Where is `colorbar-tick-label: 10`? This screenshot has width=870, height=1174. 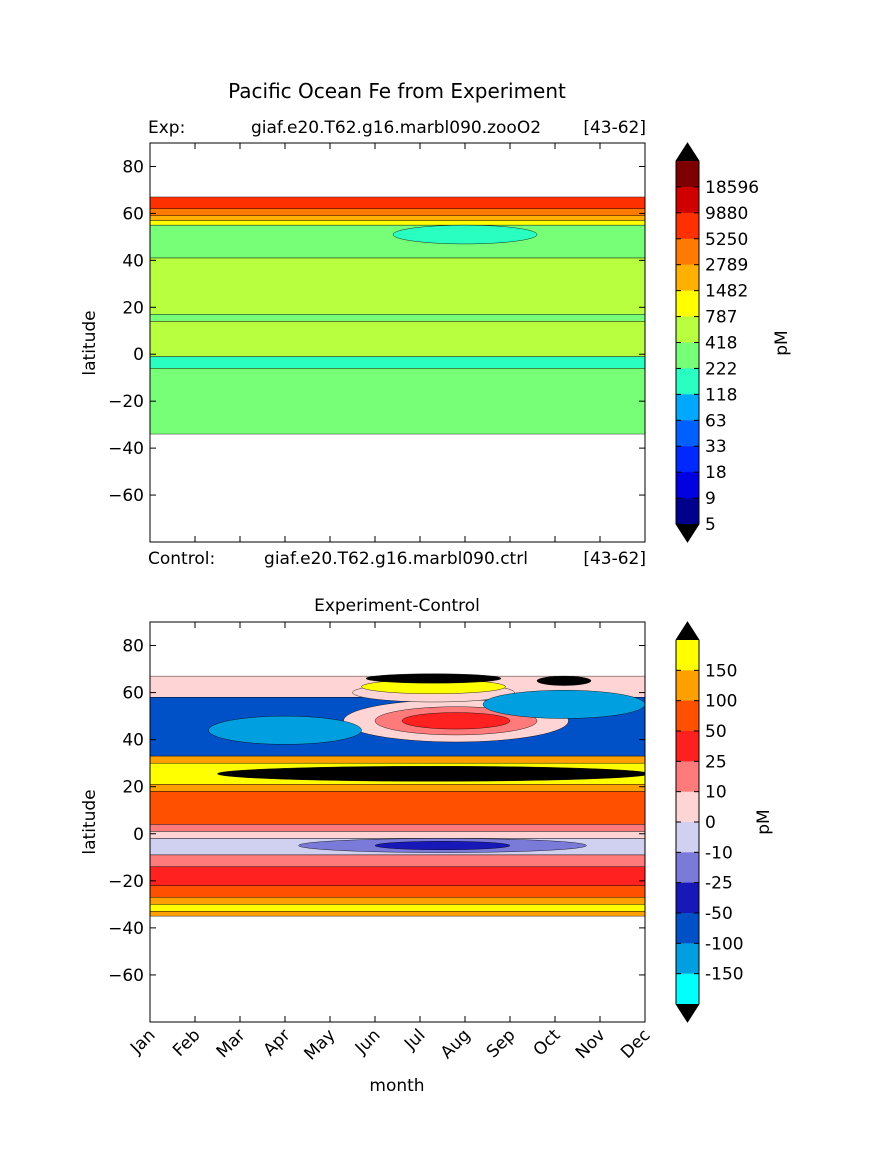 colorbar-tick-label: 10 is located at coordinates (716, 793).